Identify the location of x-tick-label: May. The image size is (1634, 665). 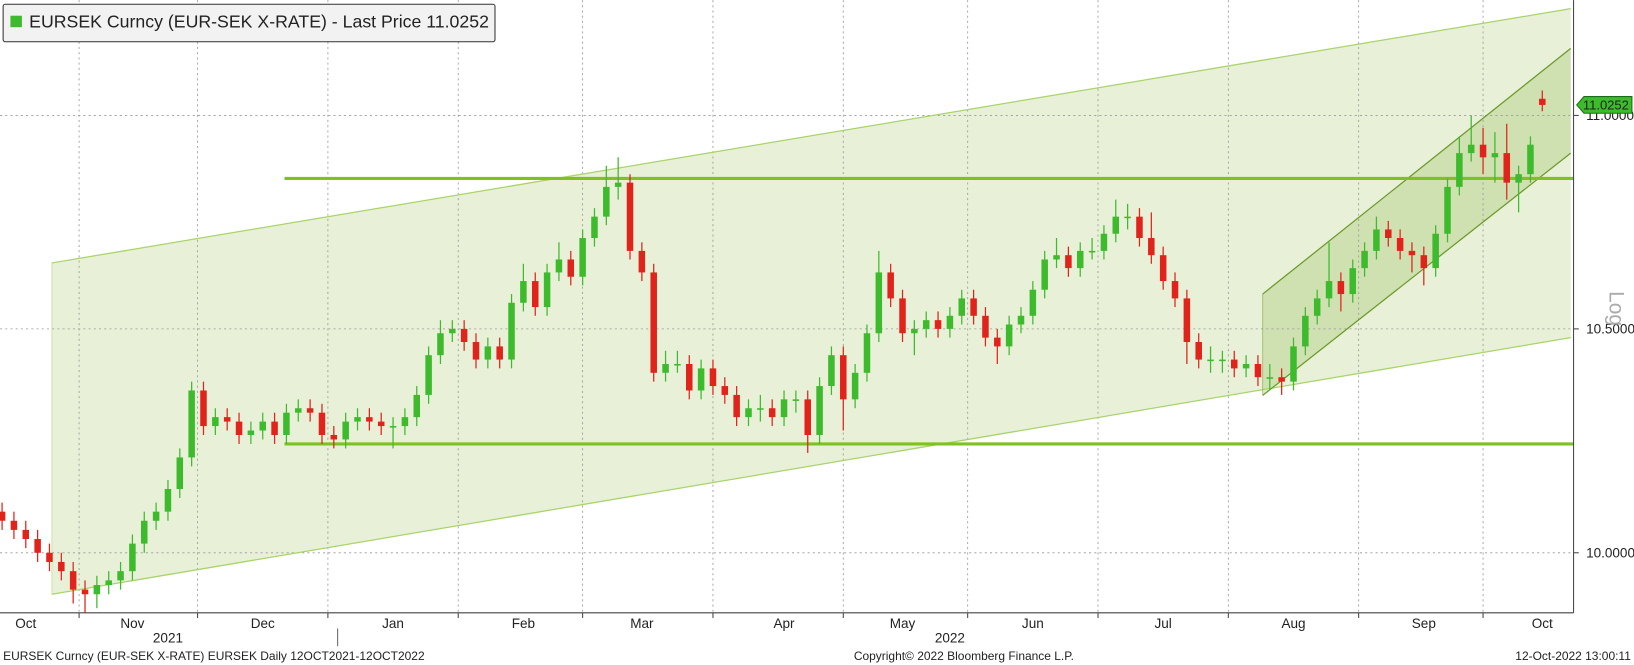
(903, 623).